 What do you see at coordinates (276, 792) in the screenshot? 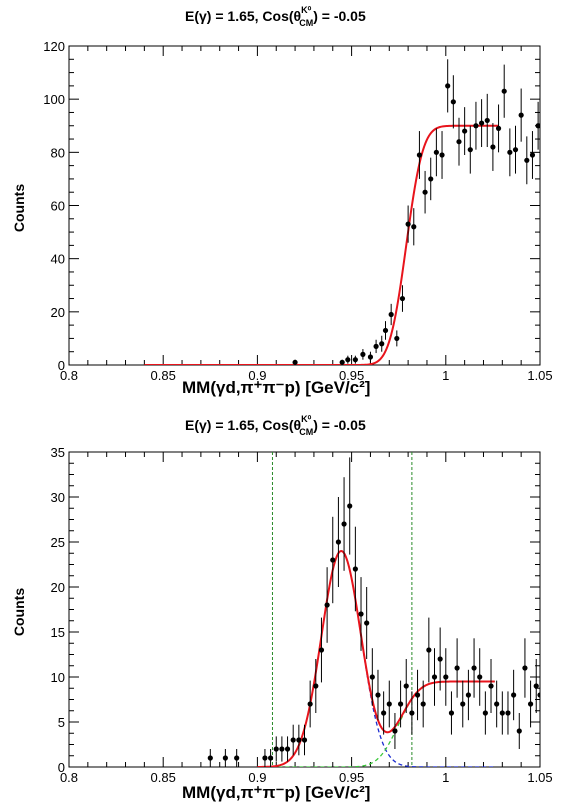
I see `panel2-xlabel: MM(γd,π⁺π⁻p) [GeV/c²]` at bounding box center [276, 792].